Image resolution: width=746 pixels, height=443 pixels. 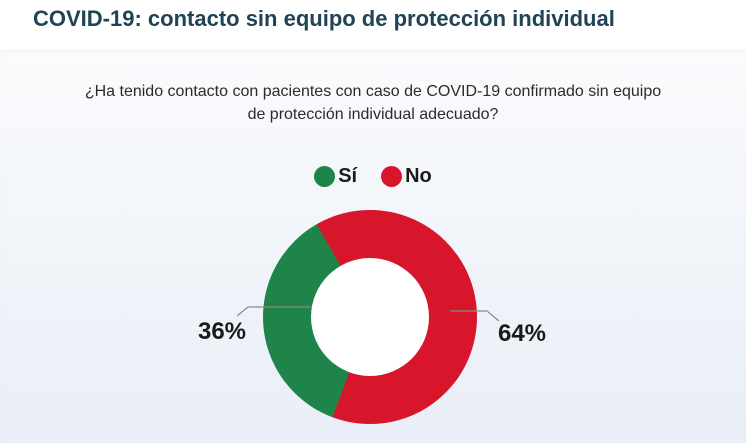 I want to click on survey-question-line-2: de protección individual adecuado?, so click(x=373, y=114).